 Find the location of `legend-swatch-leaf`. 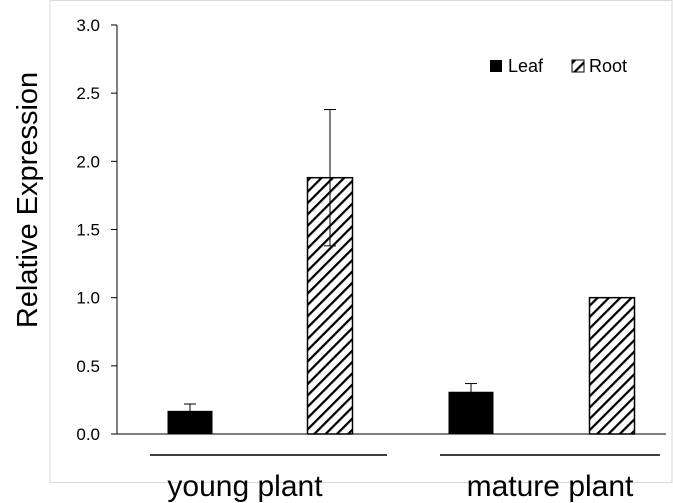

legend-swatch-leaf is located at coordinates (496, 66).